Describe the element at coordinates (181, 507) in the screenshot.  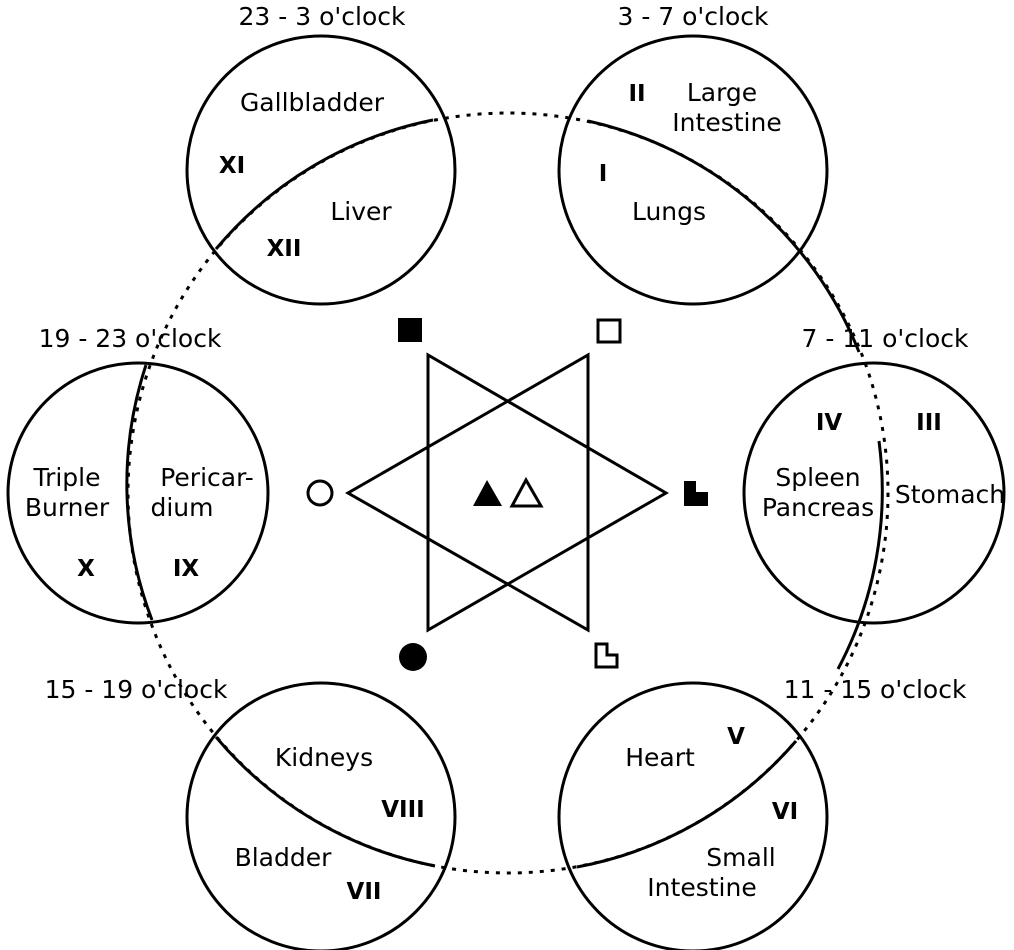
I see `organ-pericardium-line2: dium` at that location.